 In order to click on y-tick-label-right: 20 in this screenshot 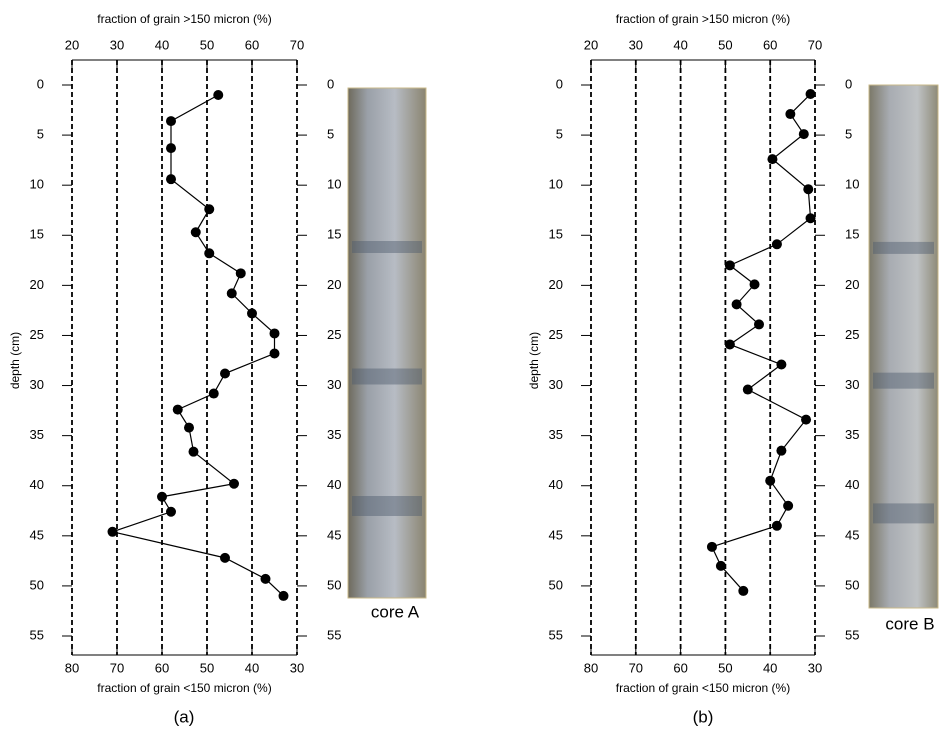, I will do `click(334, 284)`.